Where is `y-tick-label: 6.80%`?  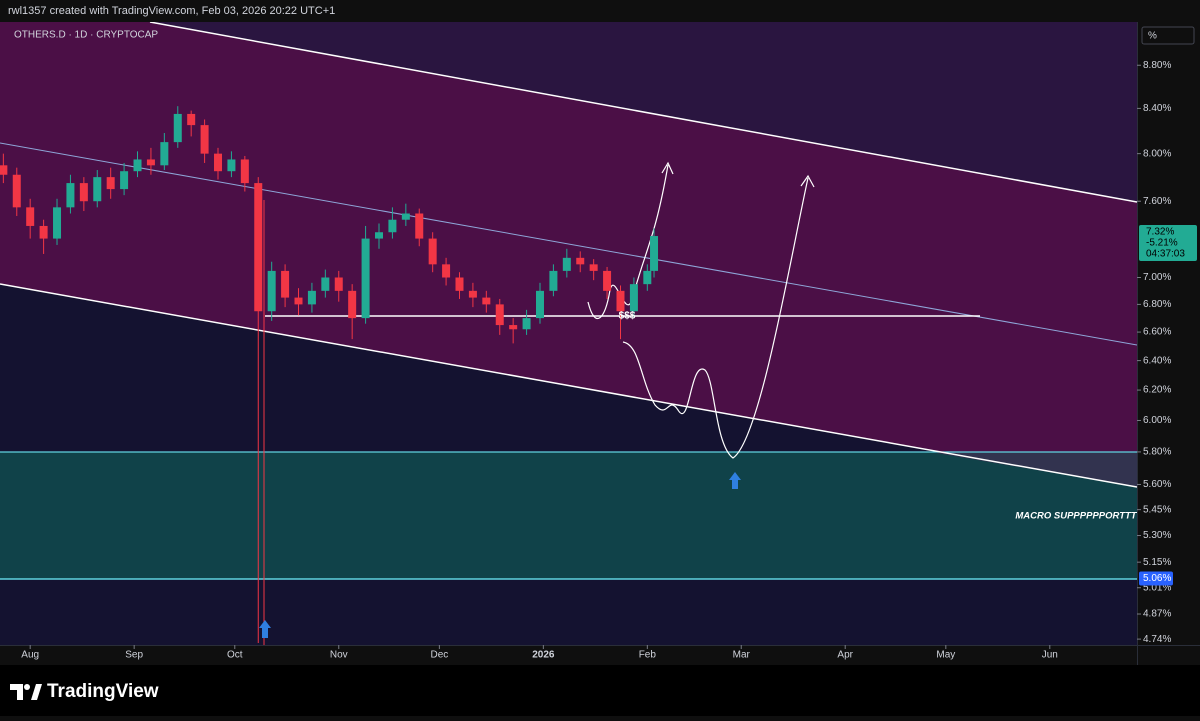
y-tick-label: 6.80% is located at coordinates (1157, 304).